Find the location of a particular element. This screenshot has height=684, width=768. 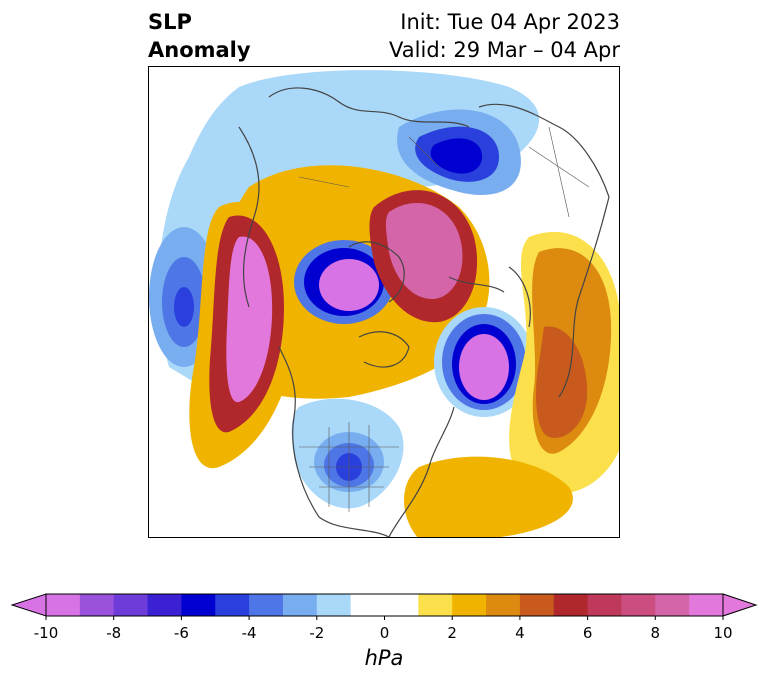

colorbar is located at coordinates (384, 606).